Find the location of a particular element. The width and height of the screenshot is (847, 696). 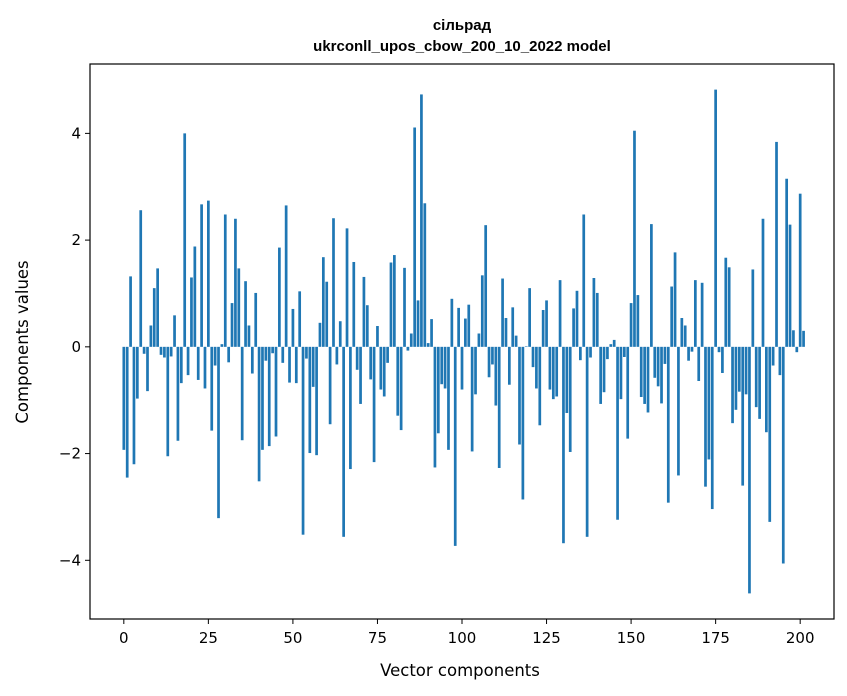

x-tick-label: 0 is located at coordinates (124, 638).